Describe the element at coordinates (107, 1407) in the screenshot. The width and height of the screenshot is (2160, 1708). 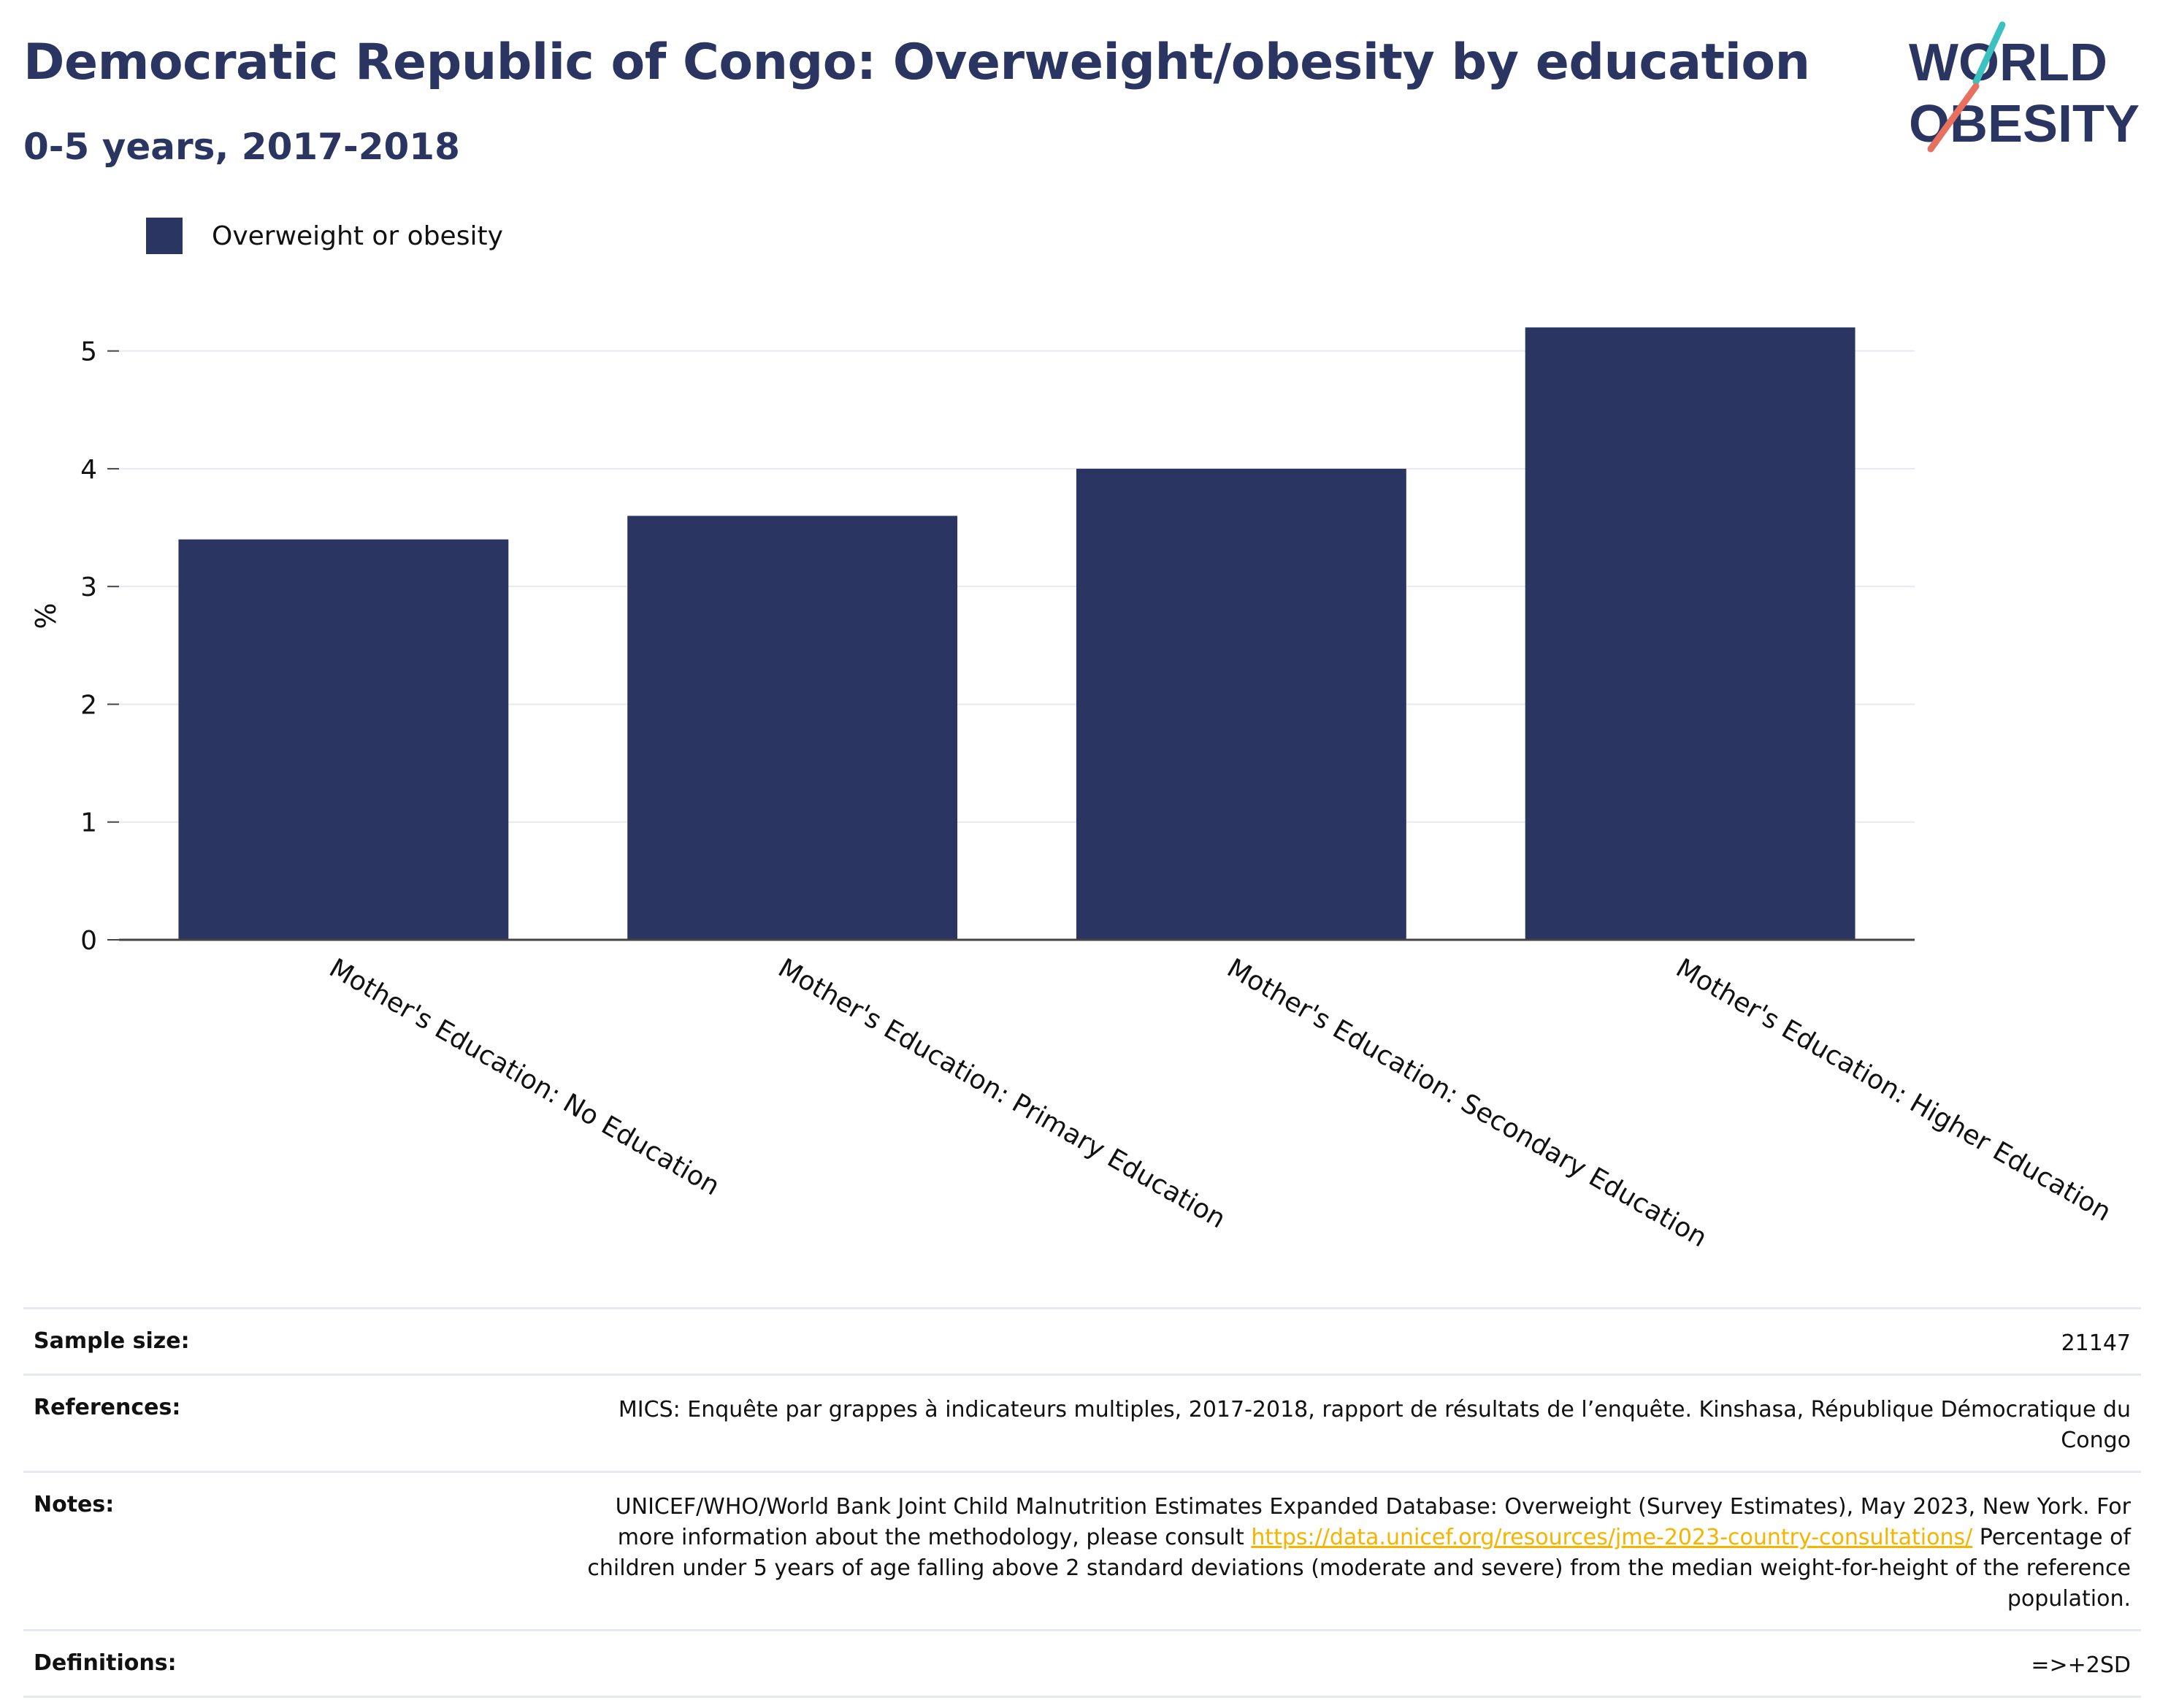
I see `info-label: References:` at that location.